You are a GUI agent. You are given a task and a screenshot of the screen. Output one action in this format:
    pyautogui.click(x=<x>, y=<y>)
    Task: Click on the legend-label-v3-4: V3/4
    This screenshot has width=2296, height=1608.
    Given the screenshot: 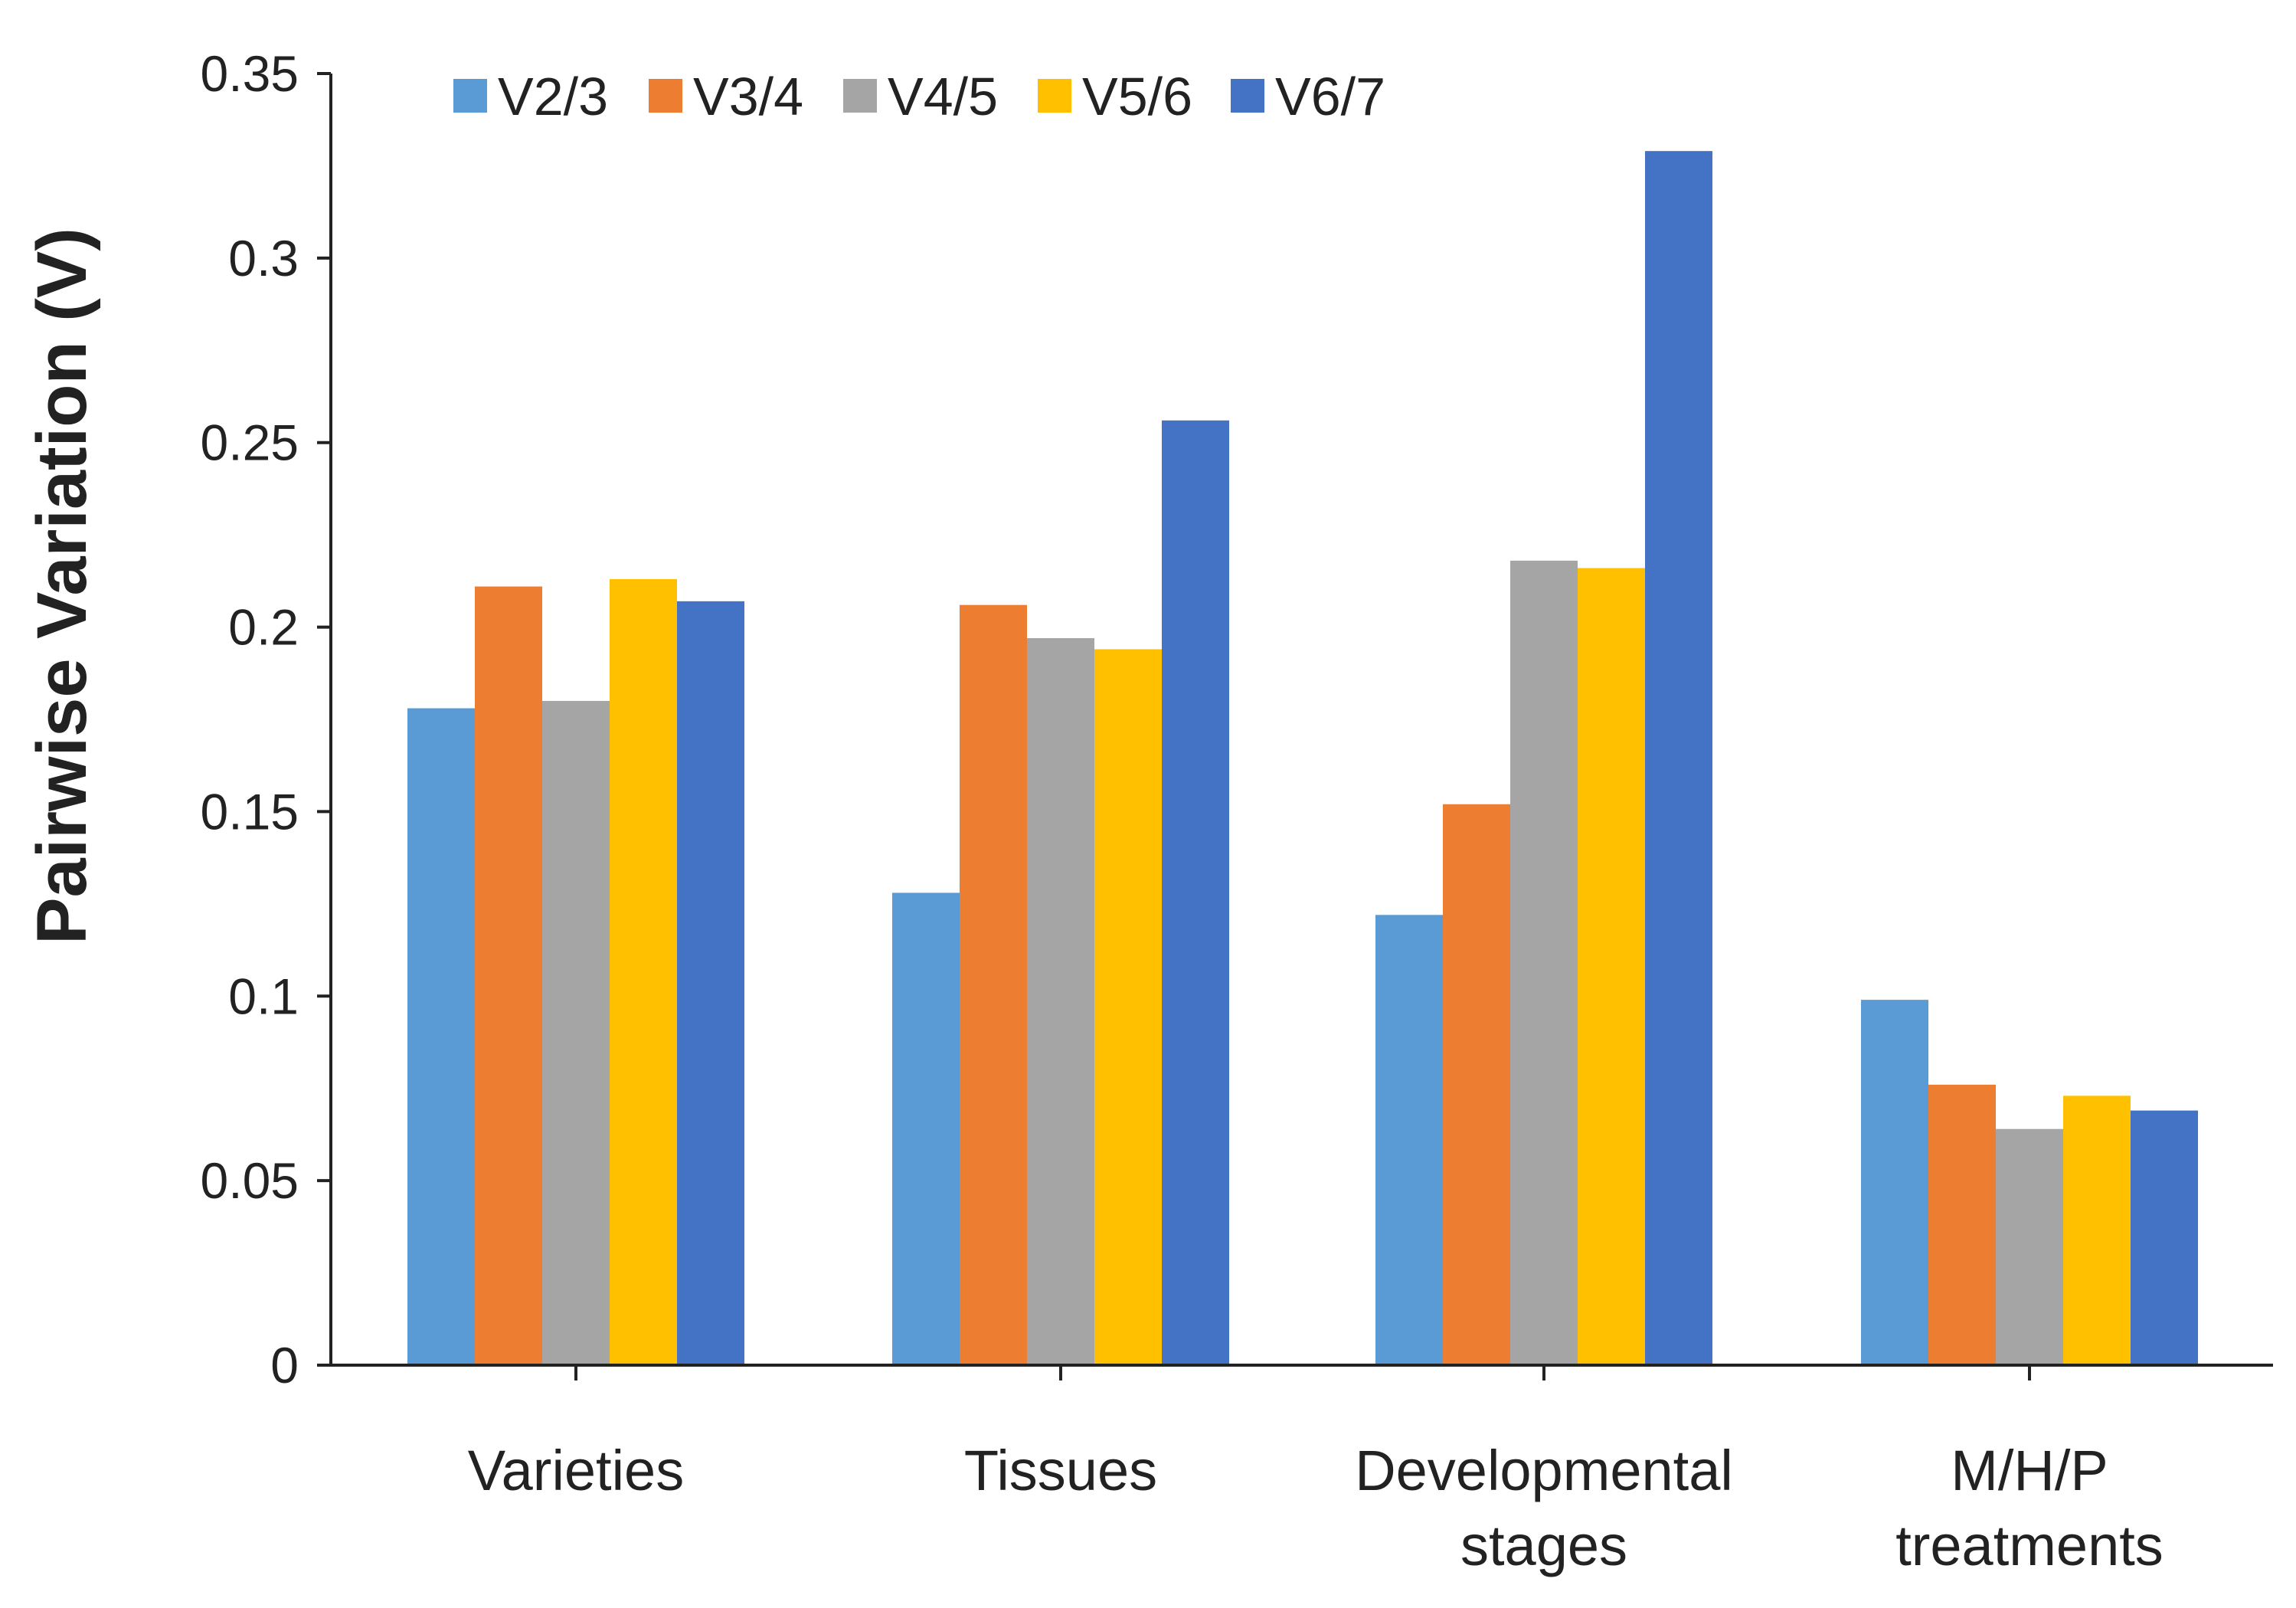 What is the action you would take?
    pyautogui.click(x=748, y=96)
    